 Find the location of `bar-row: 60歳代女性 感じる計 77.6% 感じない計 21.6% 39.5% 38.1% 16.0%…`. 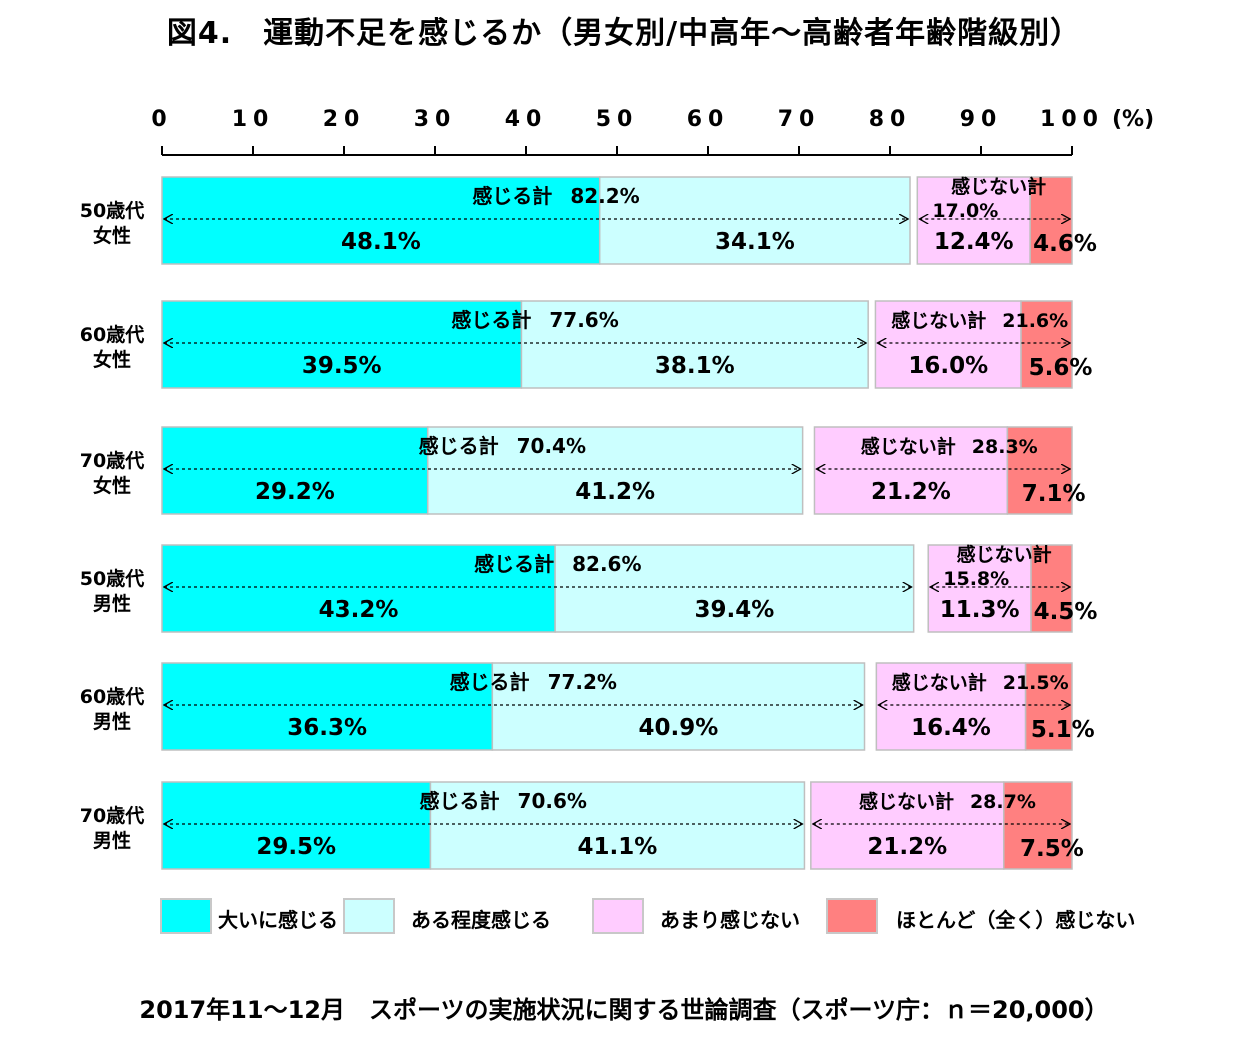

bar-row: 60歳代女性 感じる計 77.6% 感じない計 21.6% 39.5% 38.1% 16.0%… is located at coordinates (586, 344).